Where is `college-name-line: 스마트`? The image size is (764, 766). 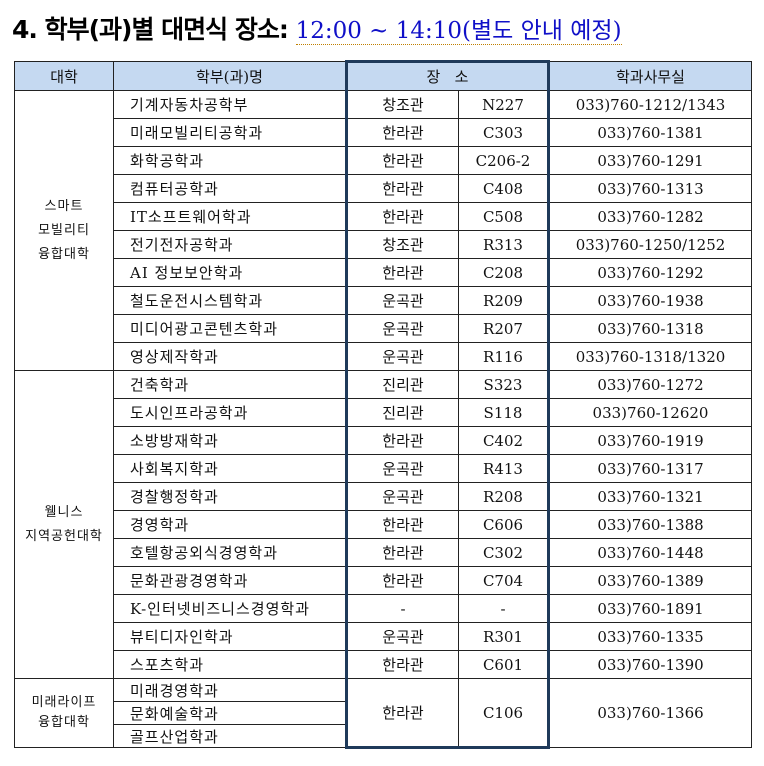 college-name-line: 스마트 is located at coordinates (64, 206).